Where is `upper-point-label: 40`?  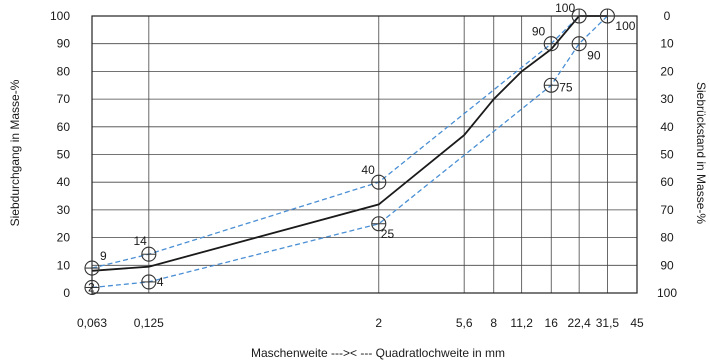
upper-point-label: 40 is located at coordinates (368, 170).